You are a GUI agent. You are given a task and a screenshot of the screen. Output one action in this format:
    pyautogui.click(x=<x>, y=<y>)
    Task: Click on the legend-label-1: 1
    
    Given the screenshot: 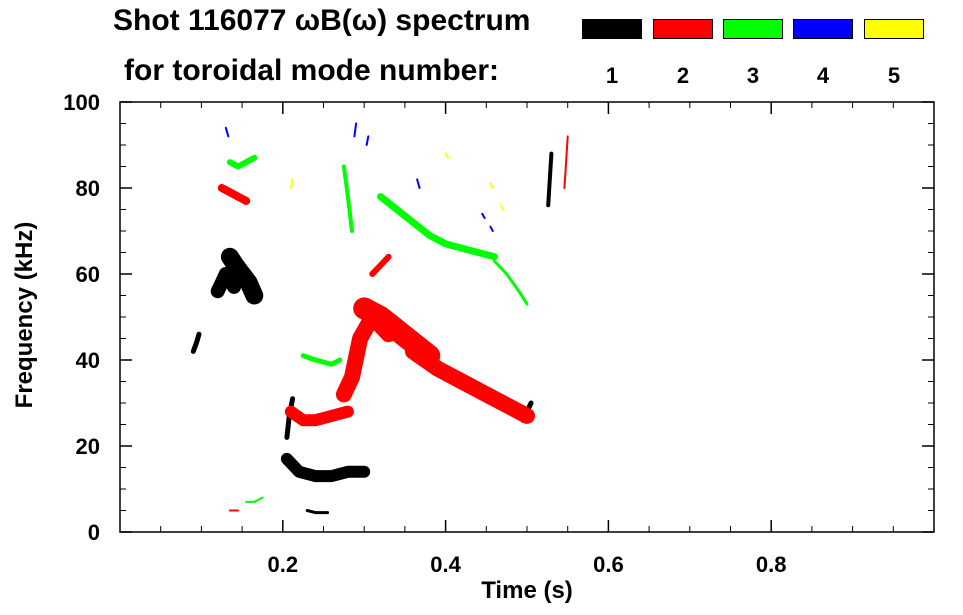 What is the action you would take?
    pyautogui.click(x=612, y=75)
    